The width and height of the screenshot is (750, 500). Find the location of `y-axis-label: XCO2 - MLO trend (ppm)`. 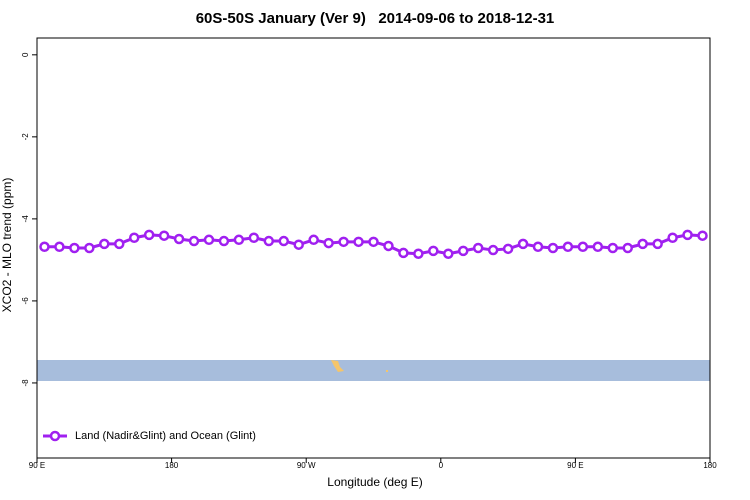

y-axis-label: XCO2 - MLO trend (ppm) is located at coordinates (7, 245).